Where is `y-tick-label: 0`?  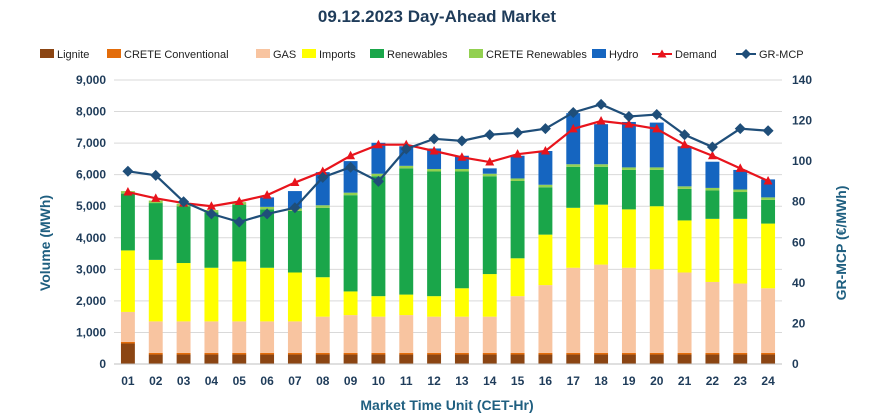
y-tick-label: 0 is located at coordinates (102, 364).